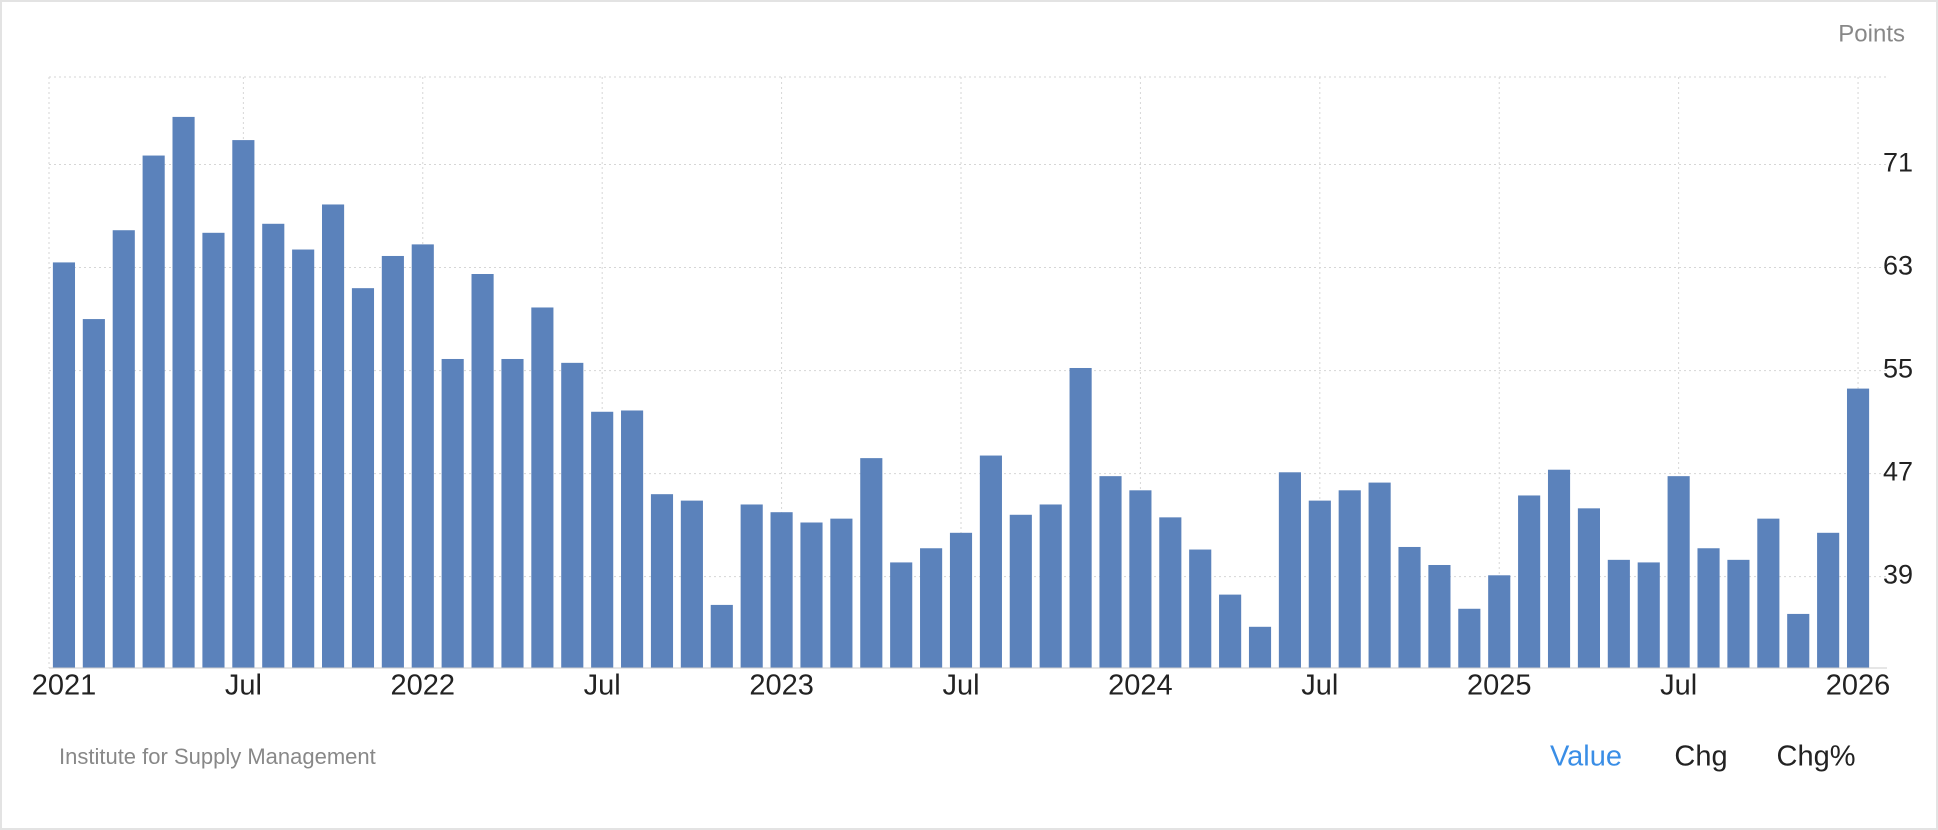 Image resolution: width=1938 pixels, height=830 pixels. I want to click on x-tick-label: 2021, so click(64, 686).